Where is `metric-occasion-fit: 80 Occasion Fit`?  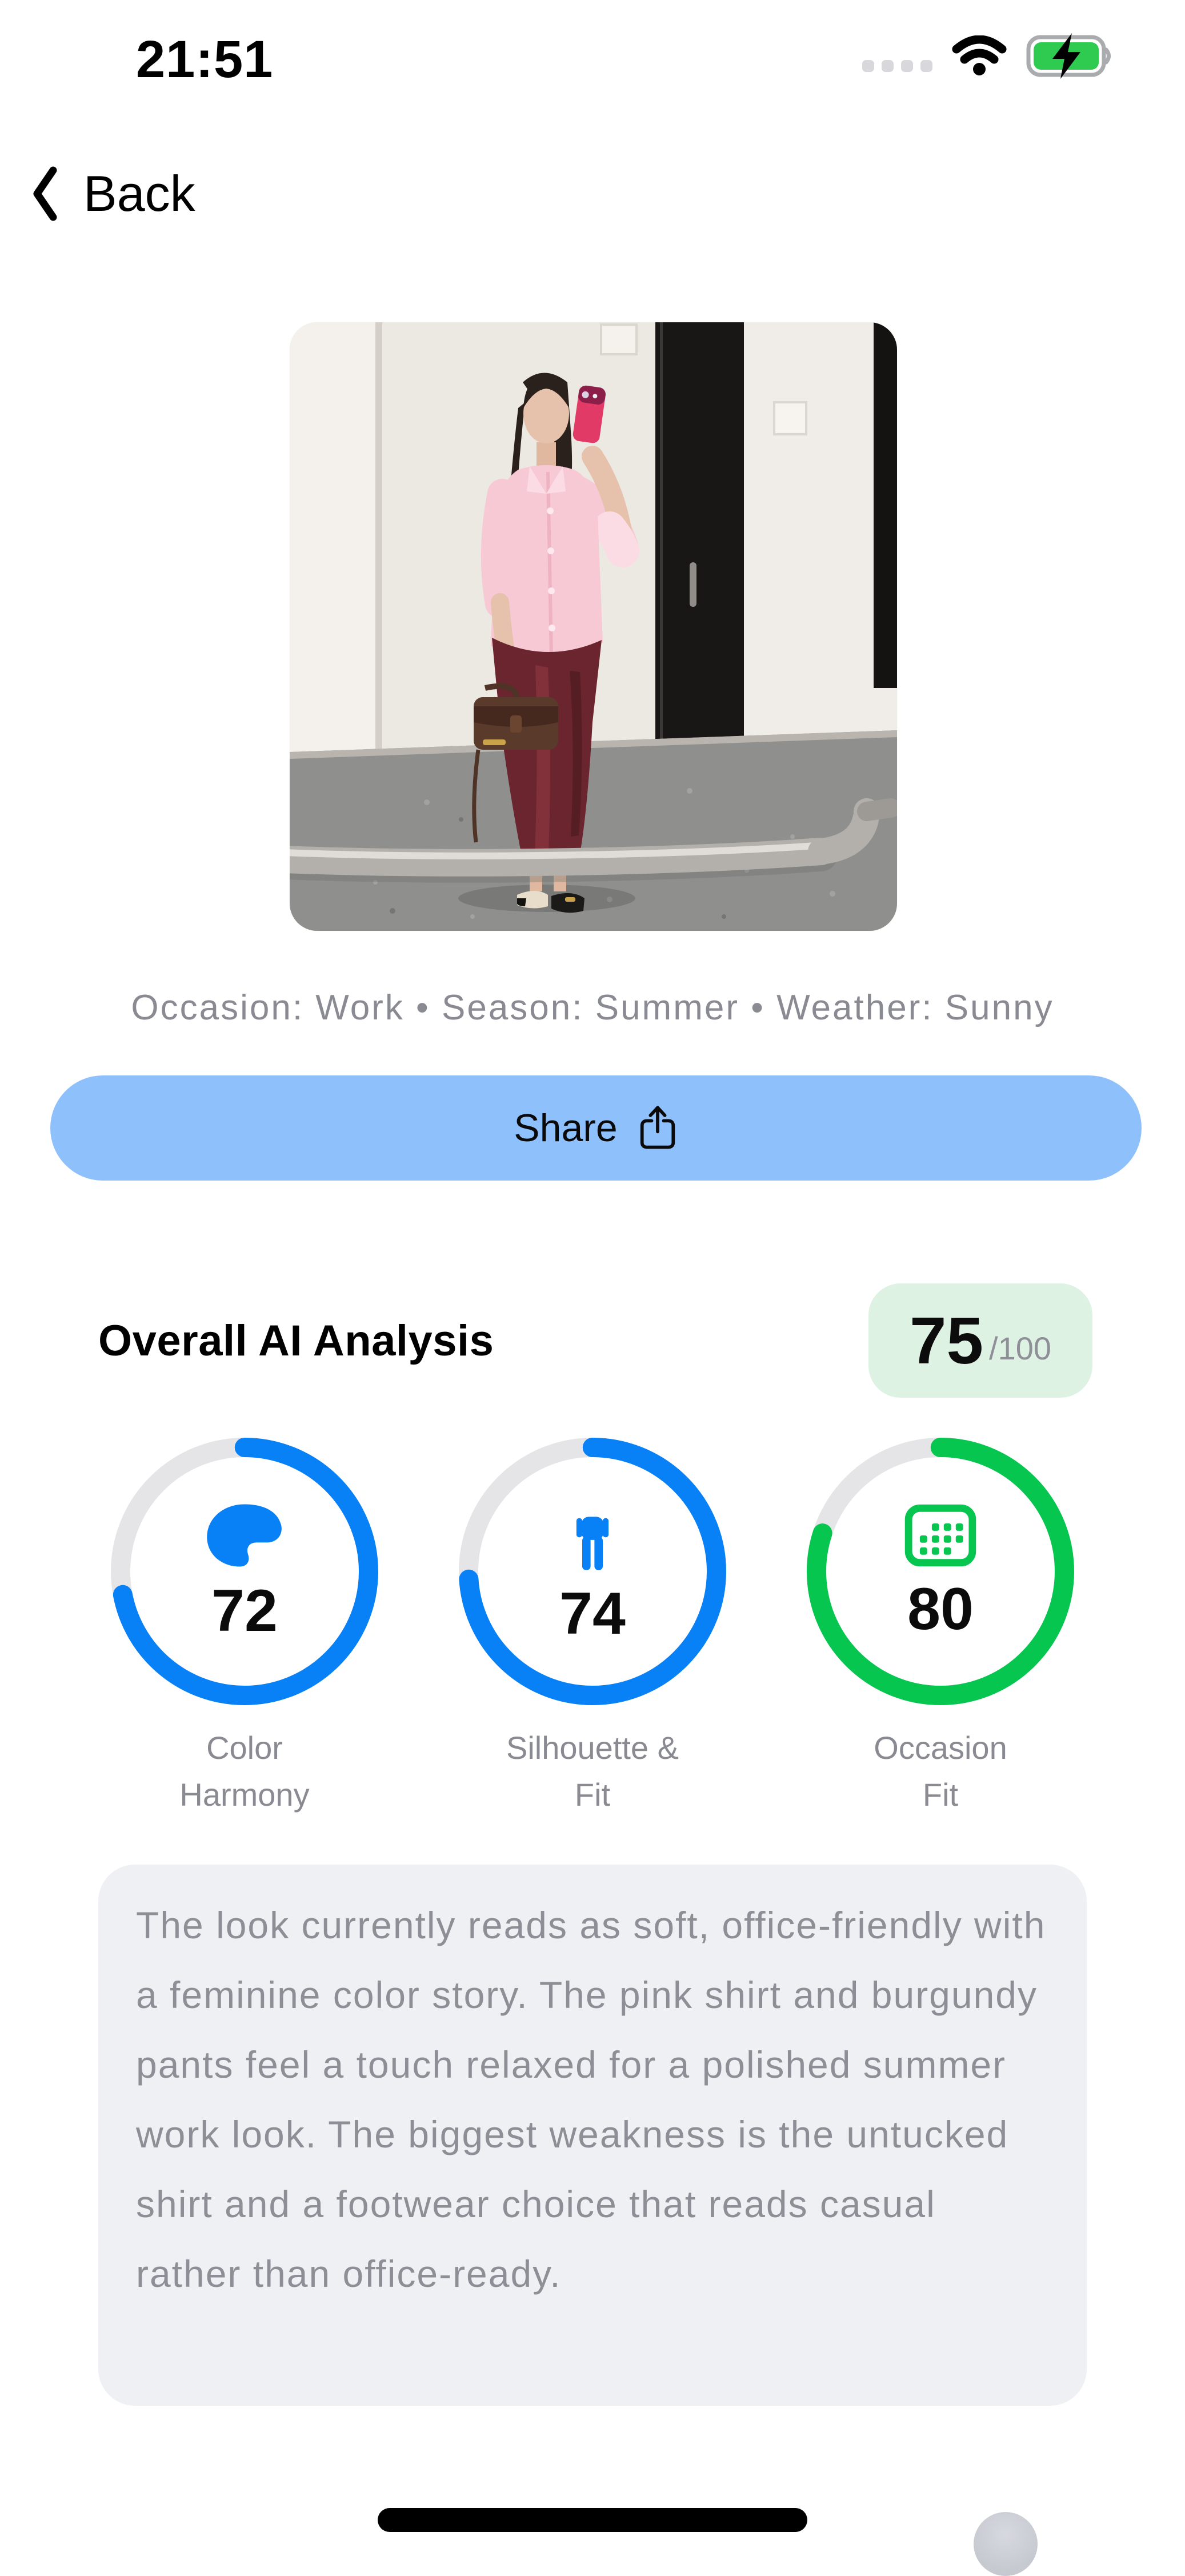 metric-occasion-fit: 80 Occasion Fit is located at coordinates (940, 1628).